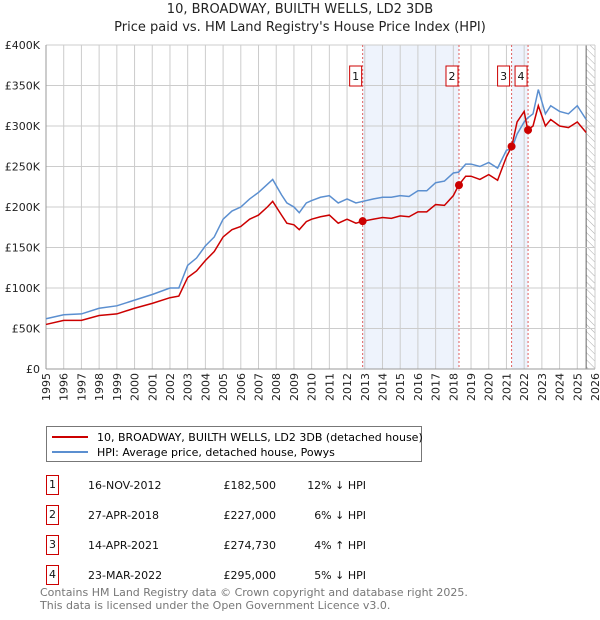 Image resolution: width=600 pixels, height=620 pixels. Describe the element at coordinates (436, 387) in the screenshot. I see `x-tick-label: 2017` at that location.